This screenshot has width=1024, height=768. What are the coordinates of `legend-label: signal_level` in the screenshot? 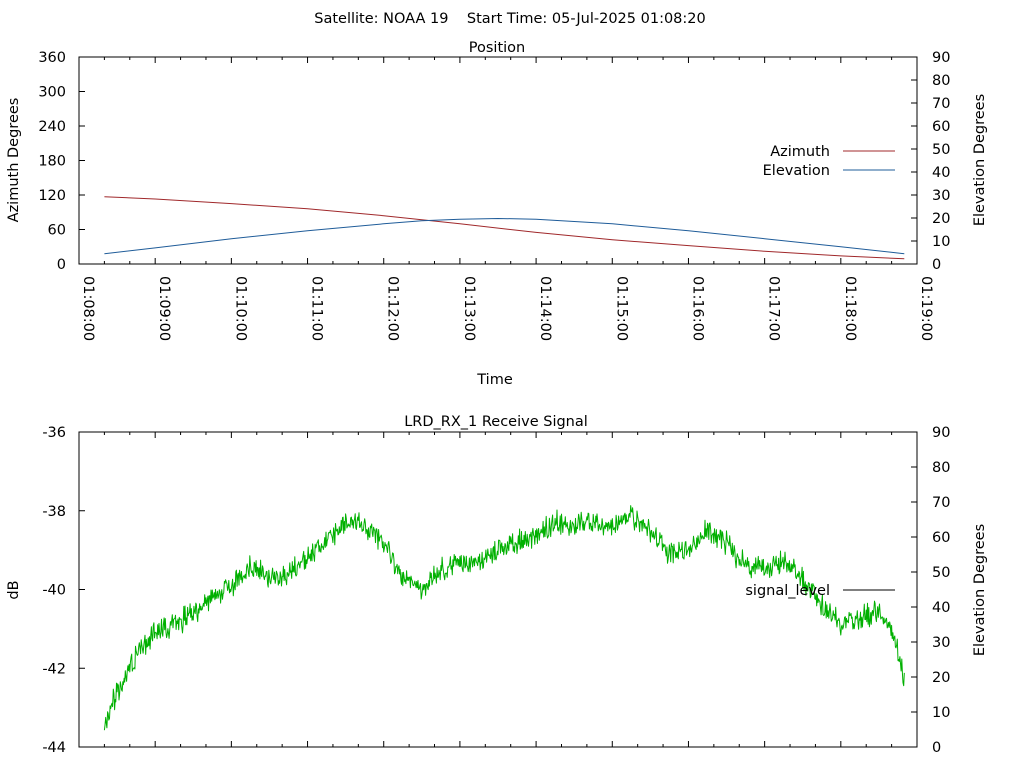 It's located at (787, 591).